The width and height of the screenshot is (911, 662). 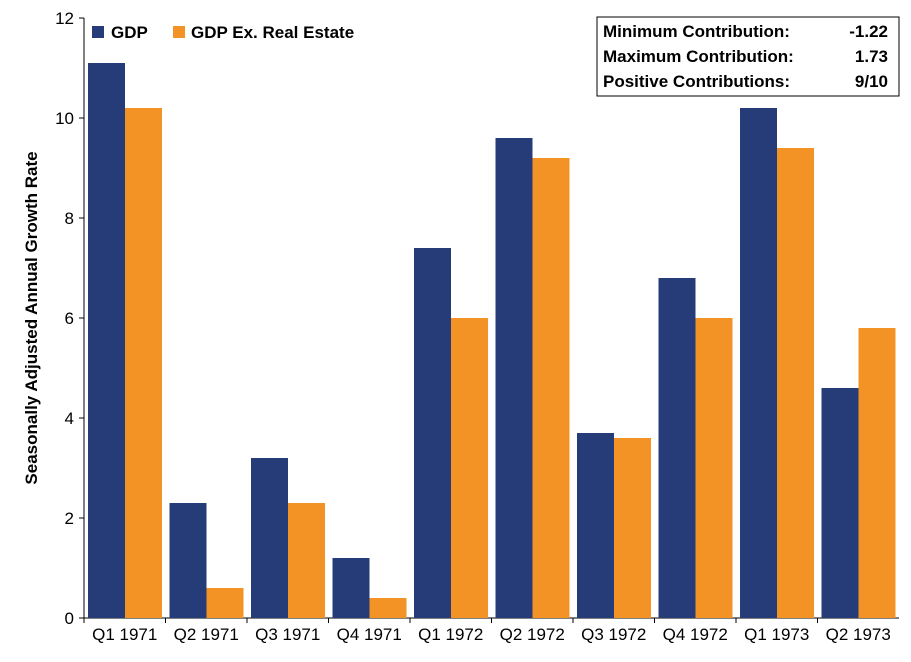 I want to click on stat-label-min: Minimum Contribution:, so click(x=696, y=31).